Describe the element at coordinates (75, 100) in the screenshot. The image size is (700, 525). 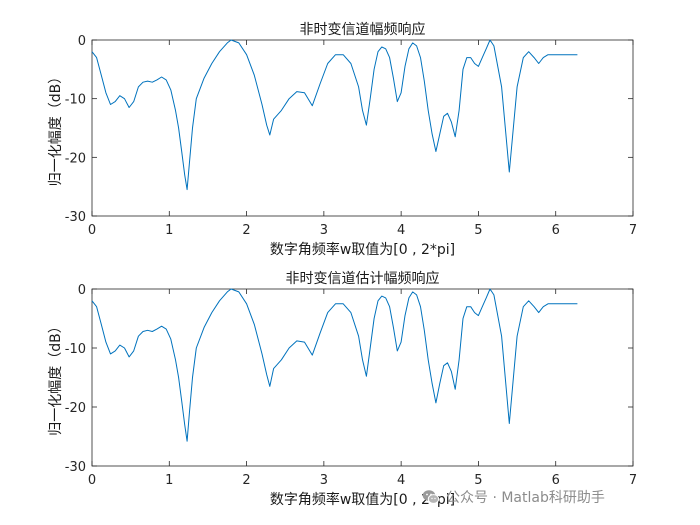
I see `chart1-y-tick-label: -10` at that location.